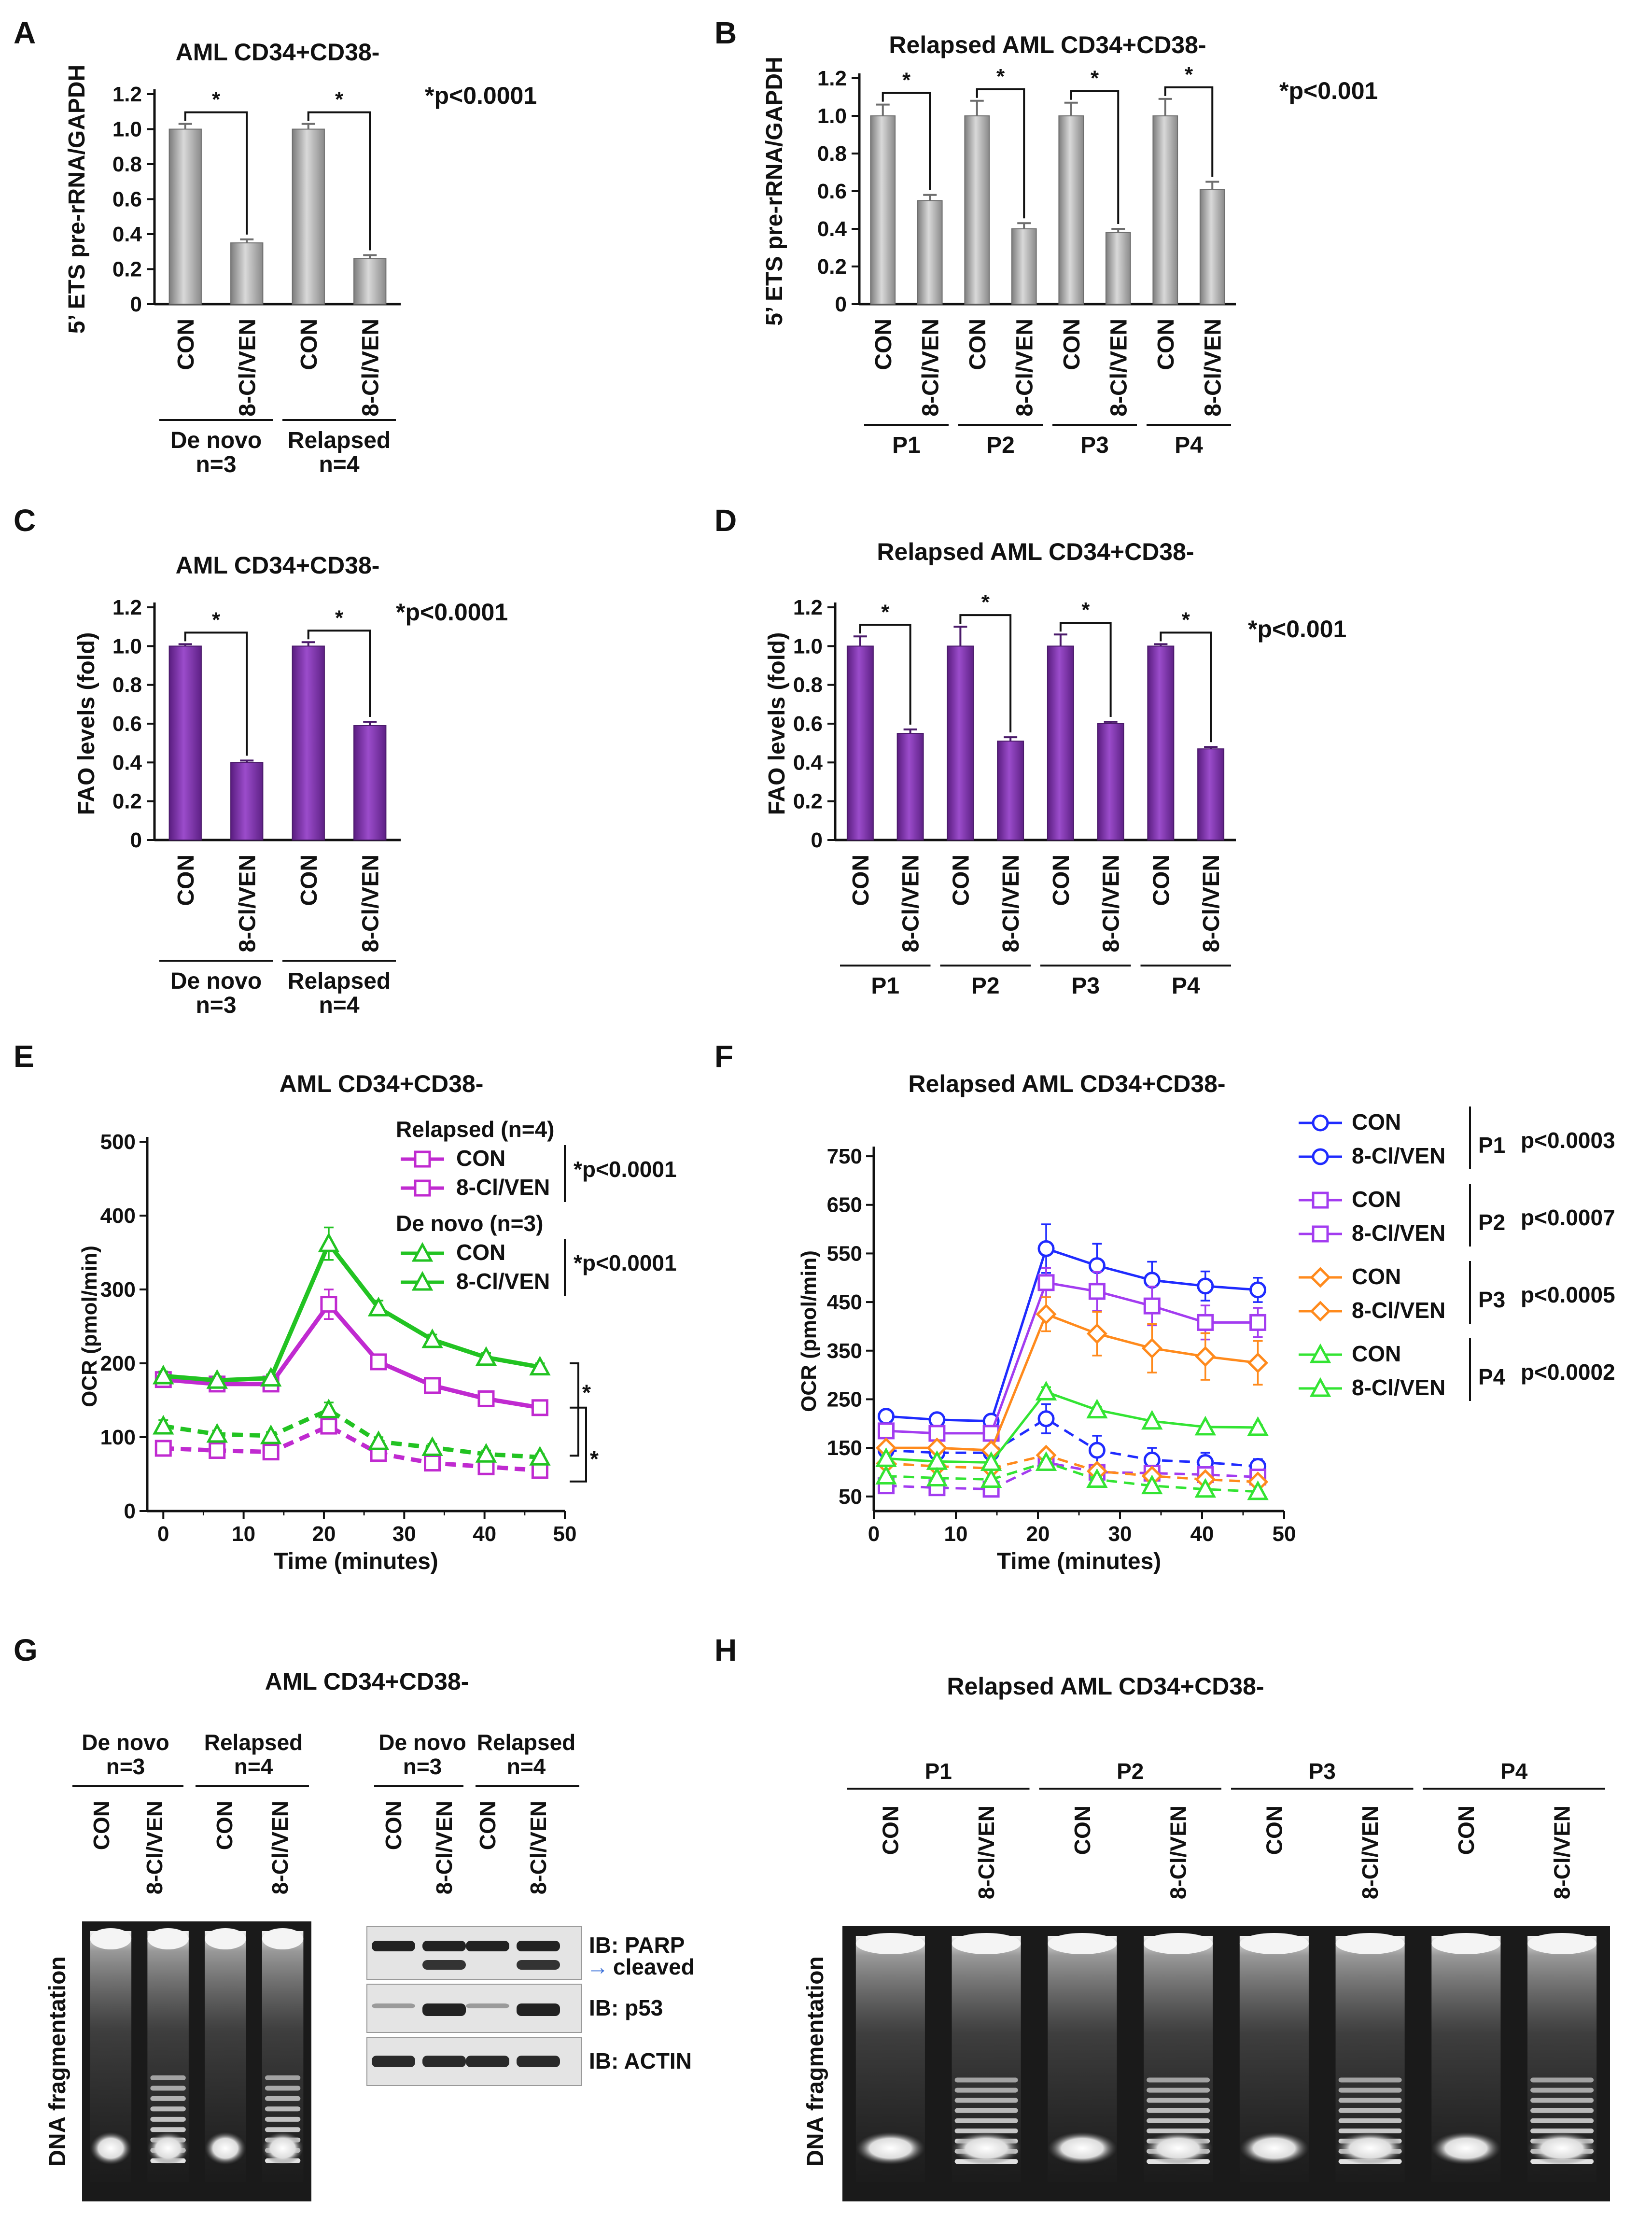 Image resolution: width=1652 pixels, height=2213 pixels. I want to click on blot-g-actin-band, so click(394, 2061).